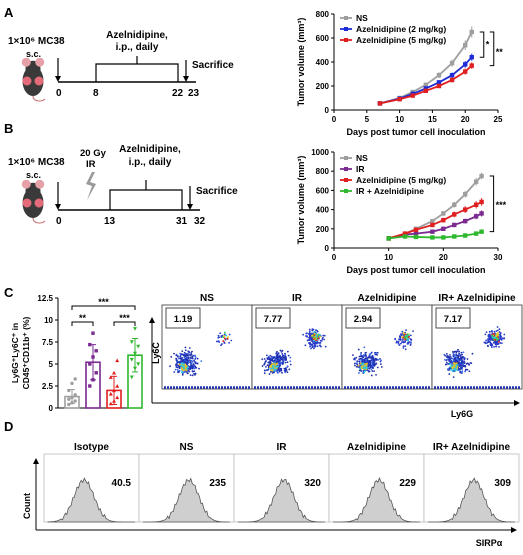 The image size is (523, 555). Describe the element at coordinates (346, 191) in the screenshot. I see `legend-marker` at that location.